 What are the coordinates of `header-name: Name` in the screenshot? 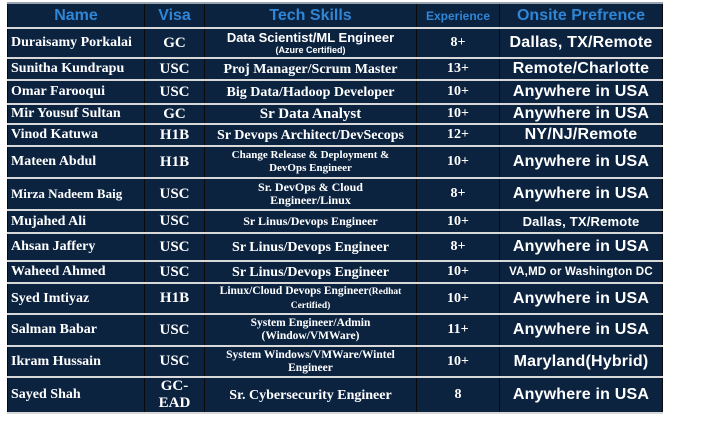 It's located at (76, 15).